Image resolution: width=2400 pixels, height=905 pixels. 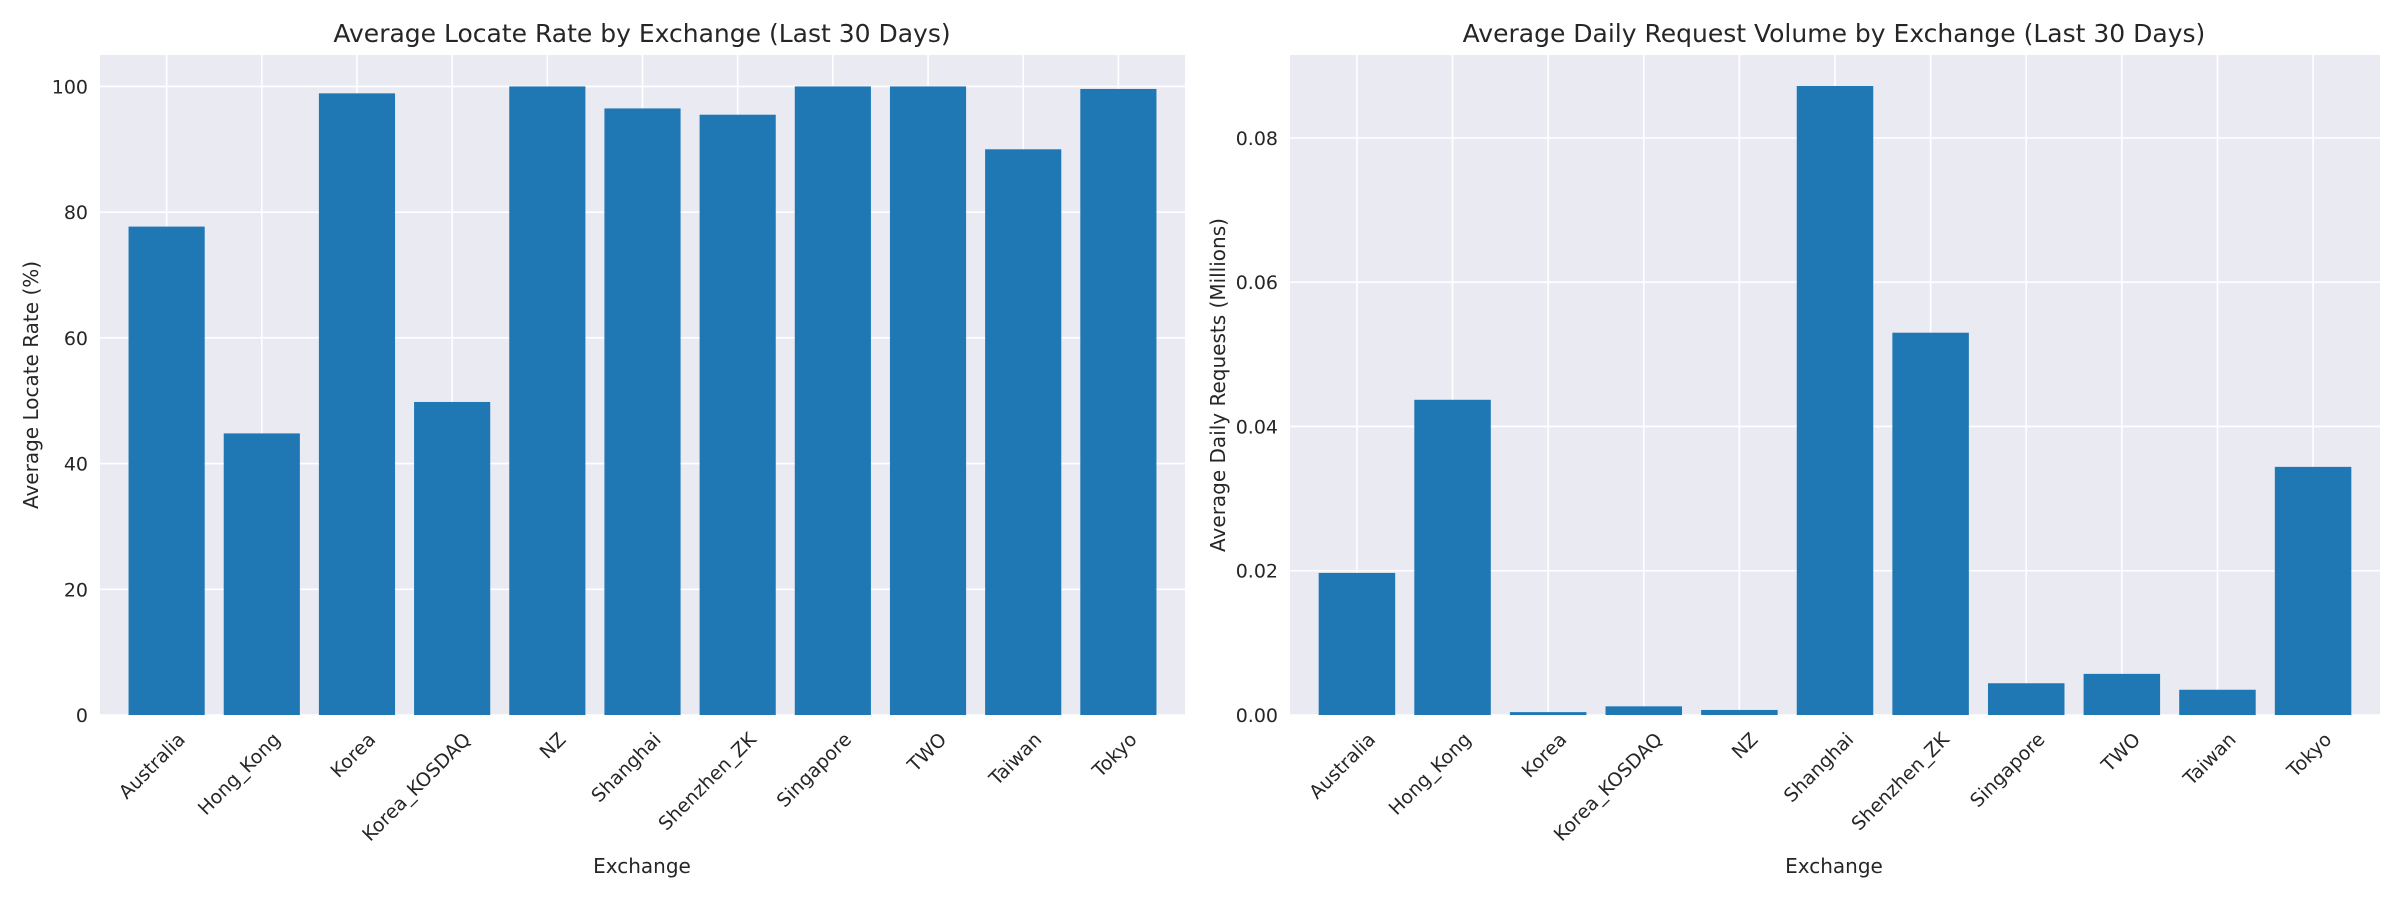 I want to click on y-tick-label: 0.04, so click(x=1257, y=427).